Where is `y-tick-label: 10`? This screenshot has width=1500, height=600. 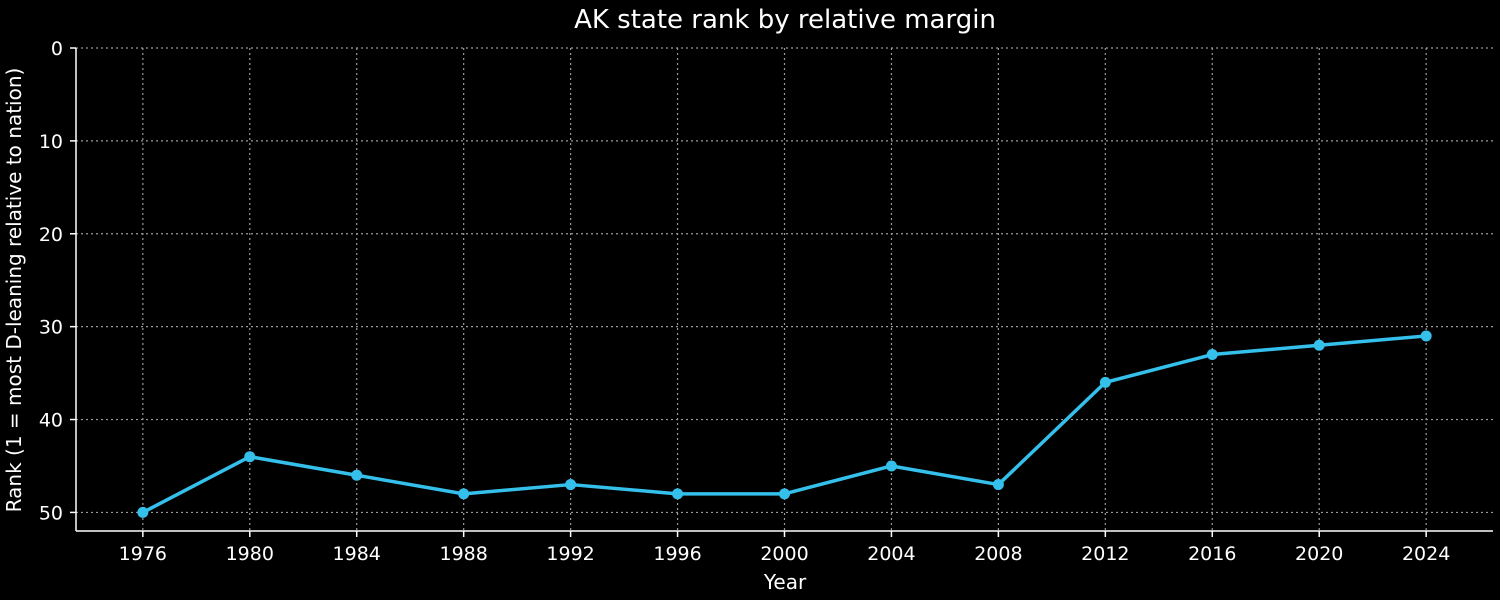
y-tick-label: 10 is located at coordinates (51, 142).